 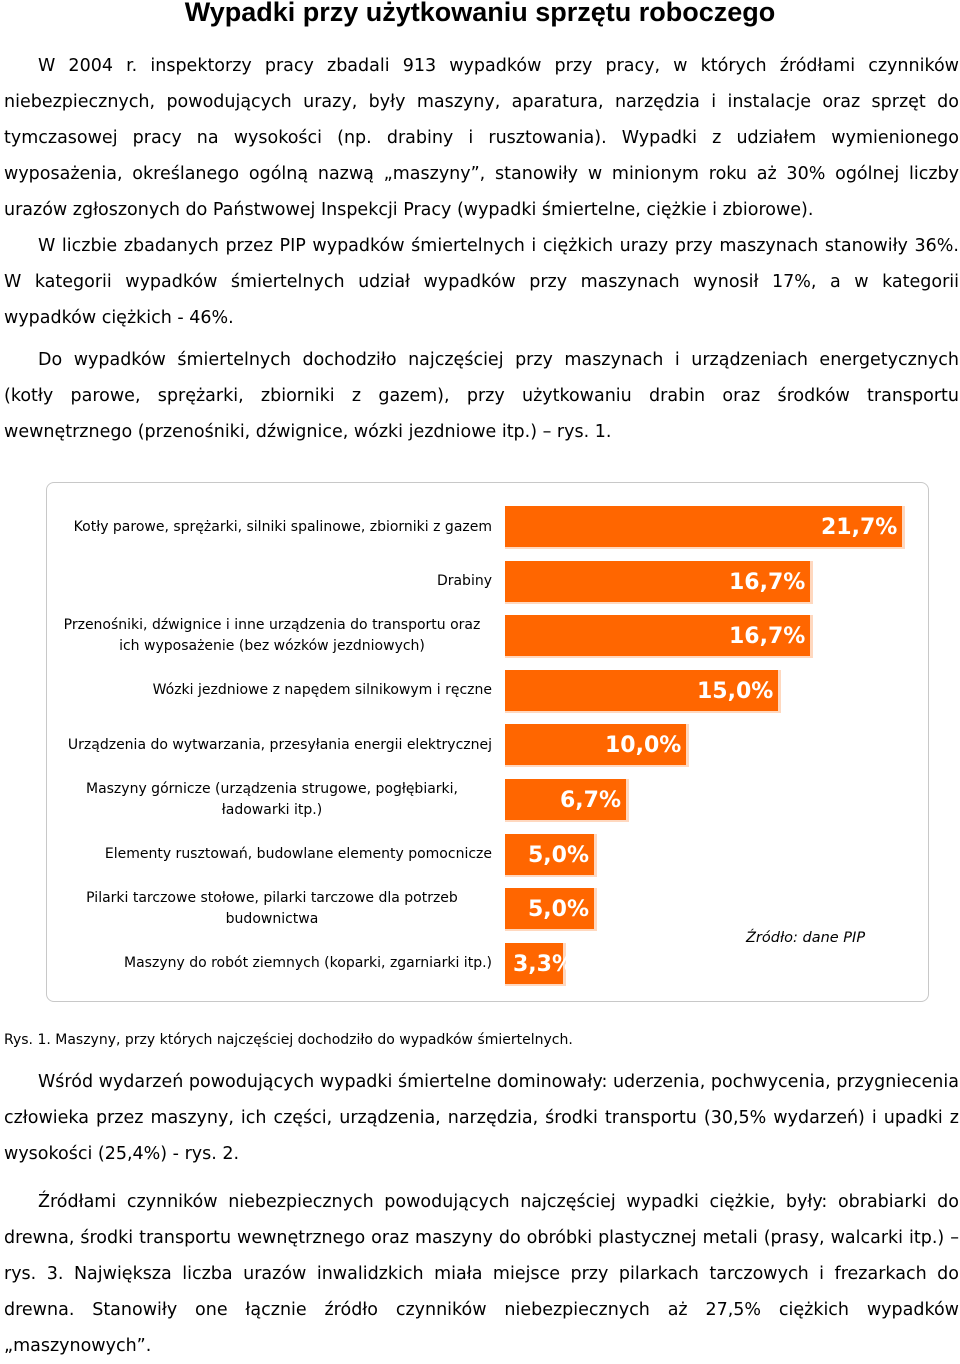 I want to click on bar-value-label: 10,0%, so click(x=643, y=746).